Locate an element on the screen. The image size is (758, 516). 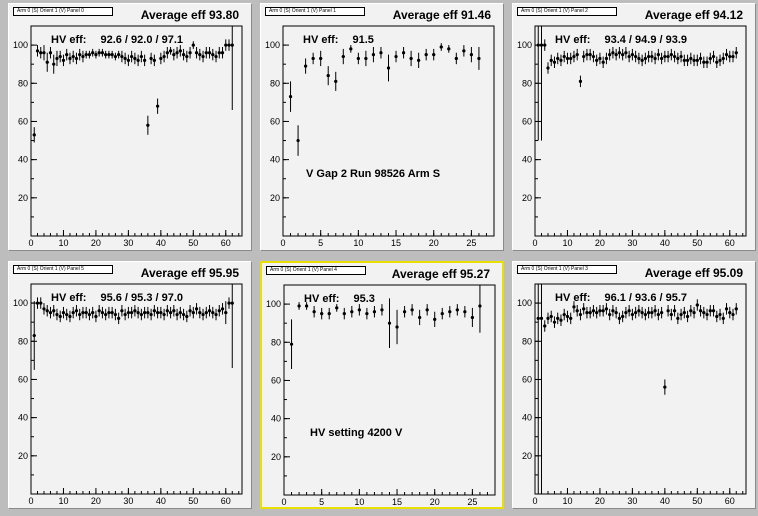
y-tick-label: 40 is located at coordinates (275, 160).